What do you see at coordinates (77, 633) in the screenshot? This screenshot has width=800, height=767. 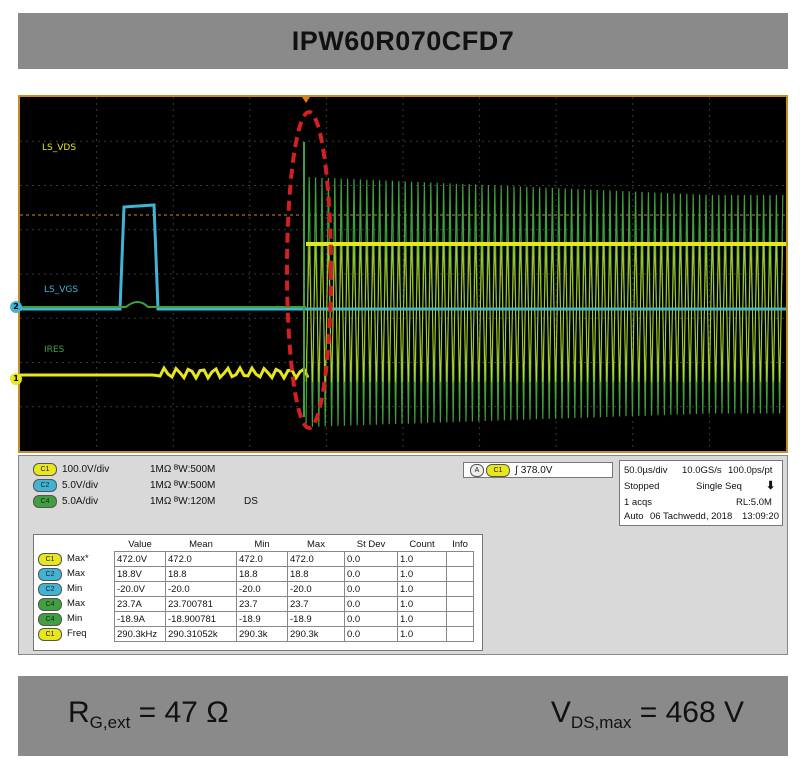 I see `measurement-type: Freq` at bounding box center [77, 633].